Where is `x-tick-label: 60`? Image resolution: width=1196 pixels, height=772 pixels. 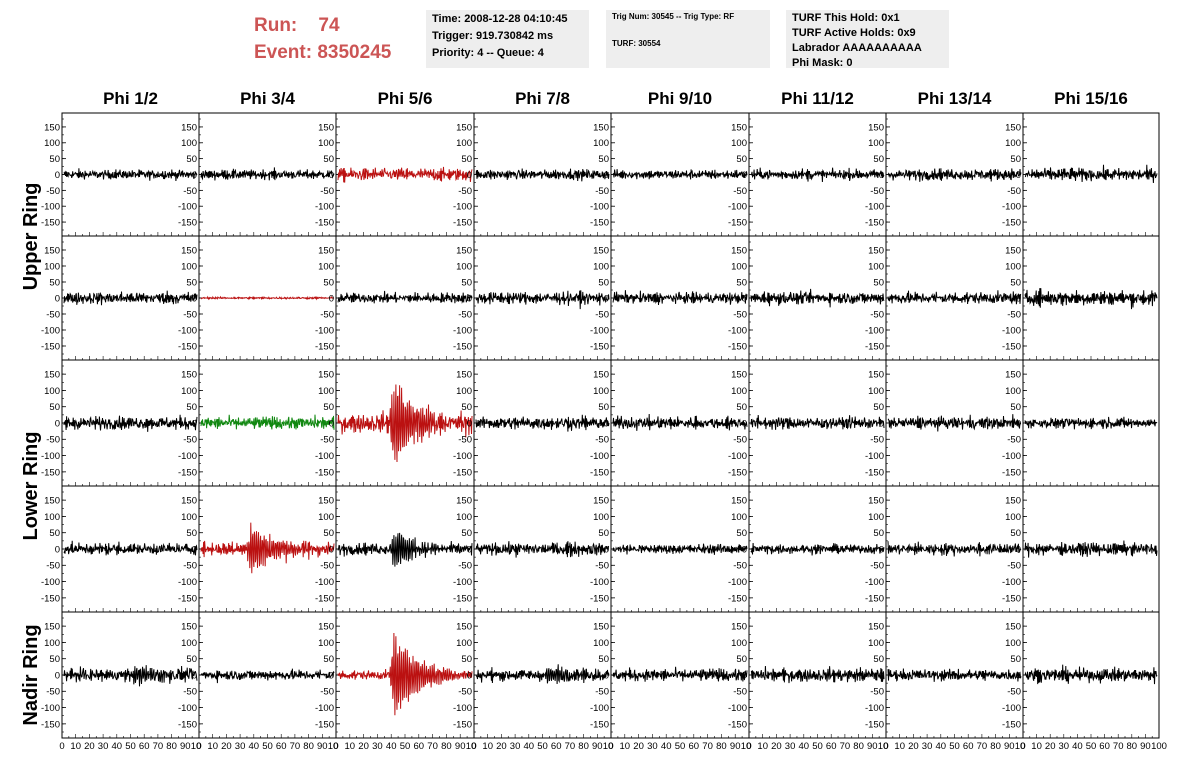 x-tick-label: 60 is located at coordinates (1104, 746).